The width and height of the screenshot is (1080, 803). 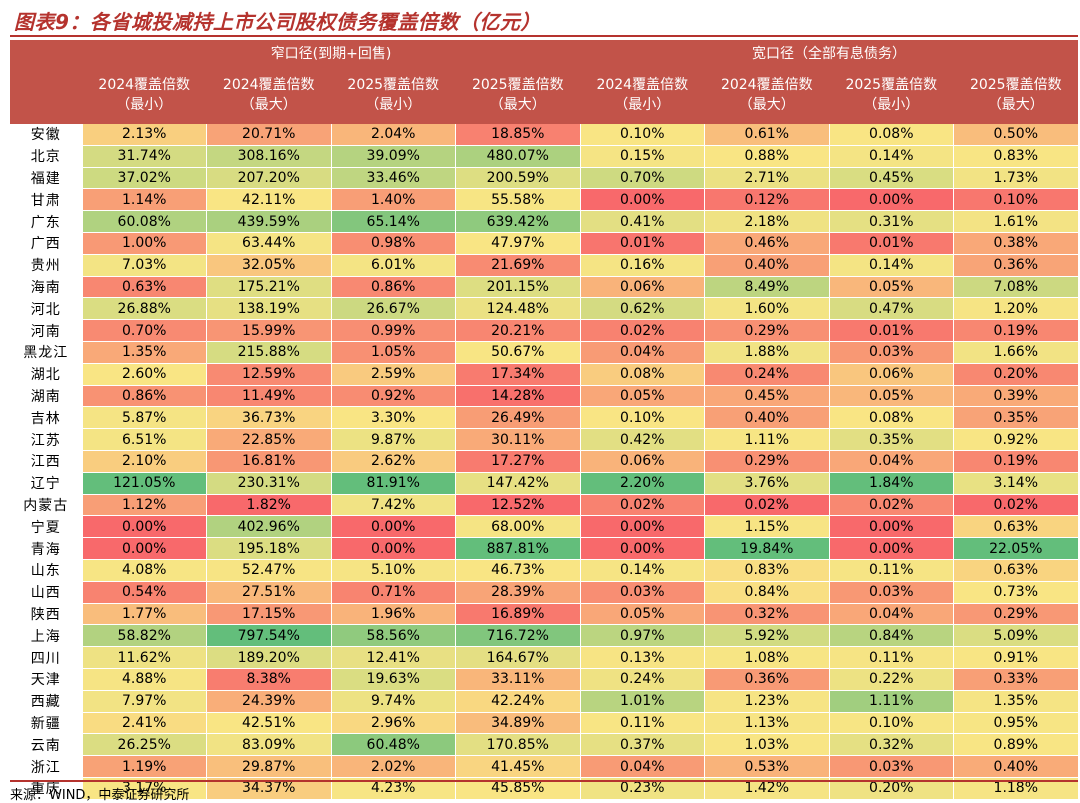 What do you see at coordinates (393, 461) in the screenshot?
I see `coverage-value-cell: 2.62%` at bounding box center [393, 461].